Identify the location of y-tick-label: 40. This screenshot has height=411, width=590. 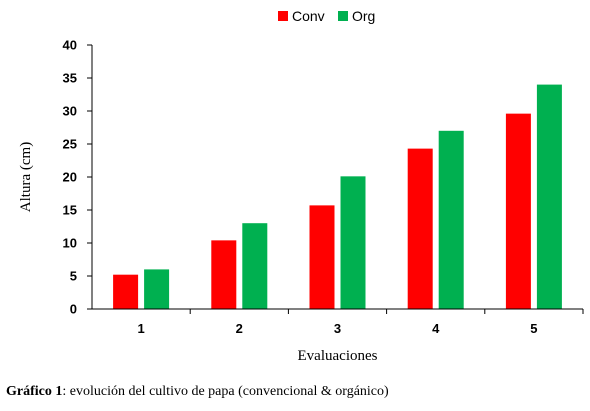
(70, 45).